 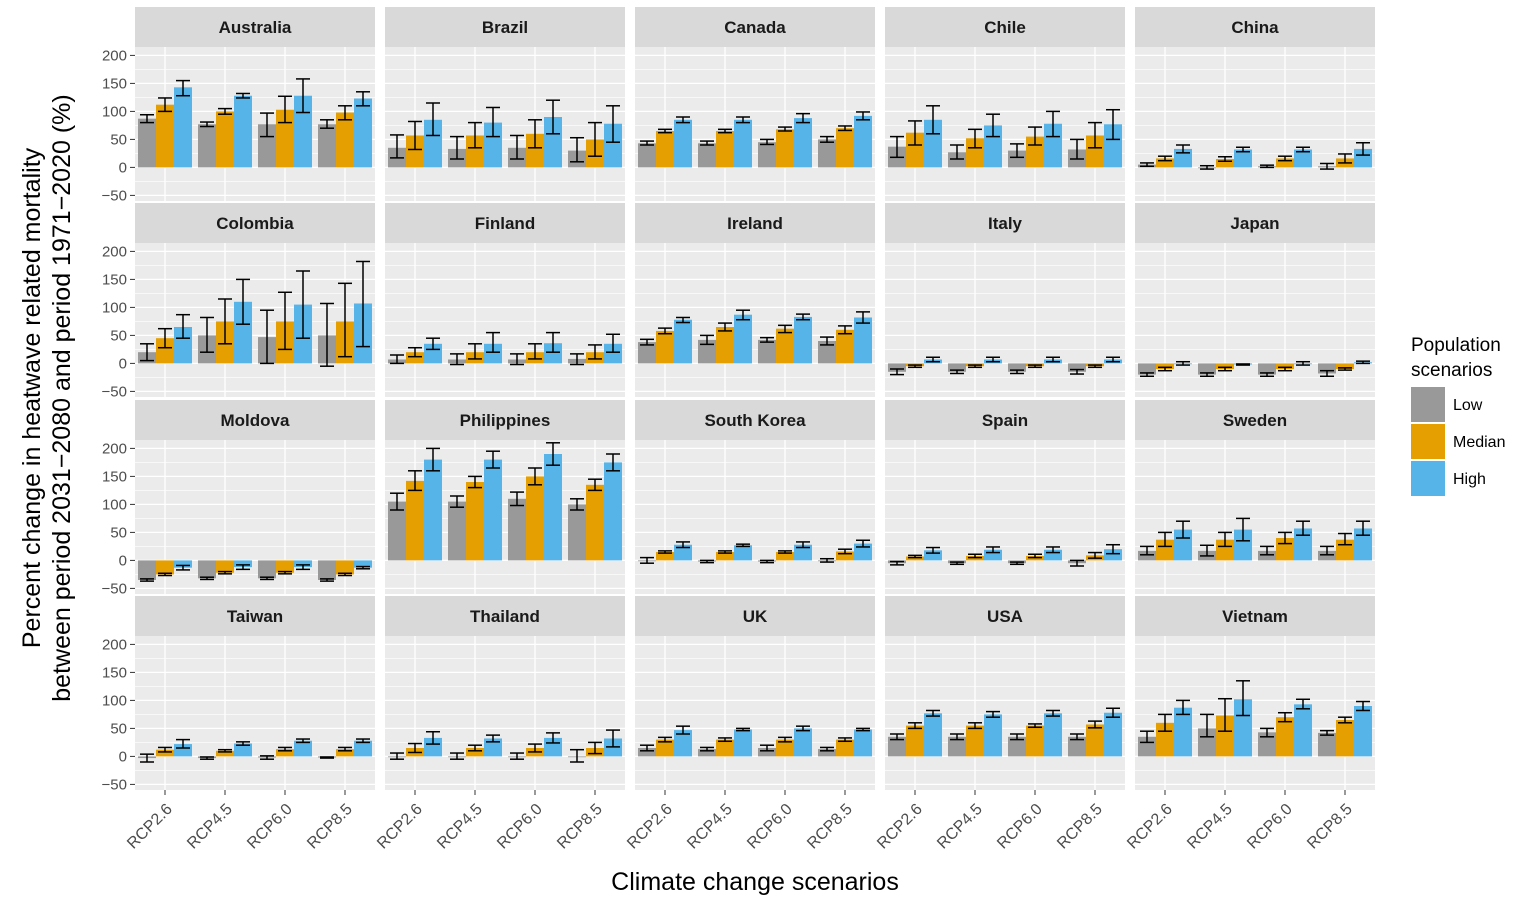 I want to click on y-tick-label: 150, so click(x=114, y=83).